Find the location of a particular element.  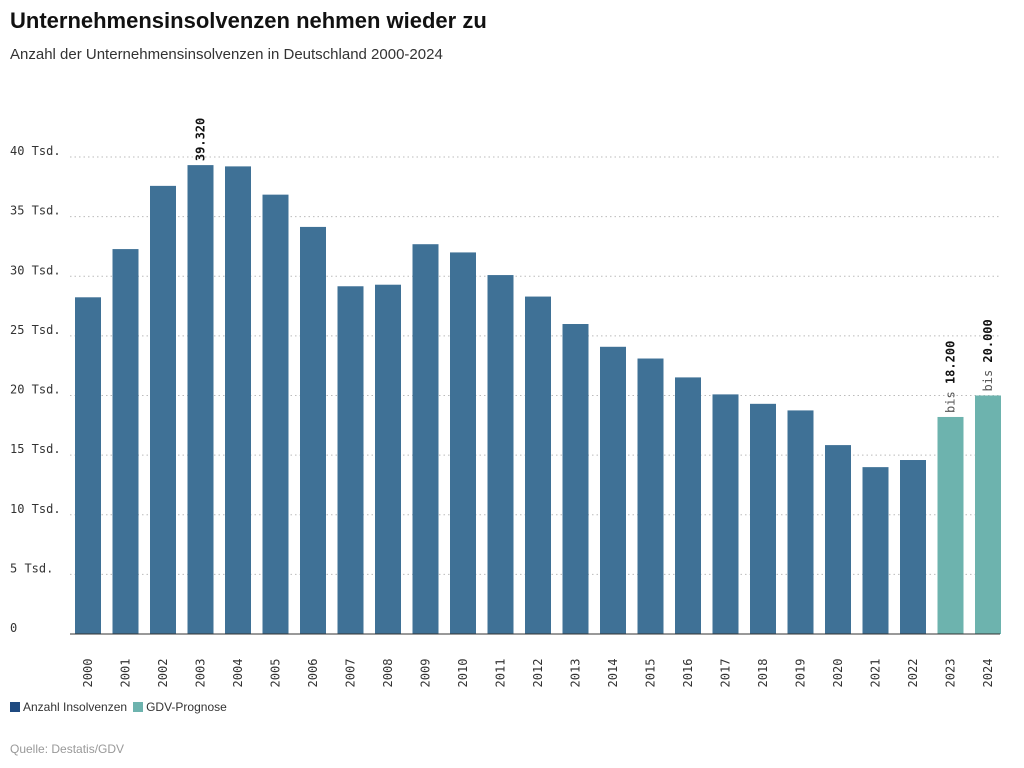

source-note: Quelle: Destatis/GDV is located at coordinates (67, 749).